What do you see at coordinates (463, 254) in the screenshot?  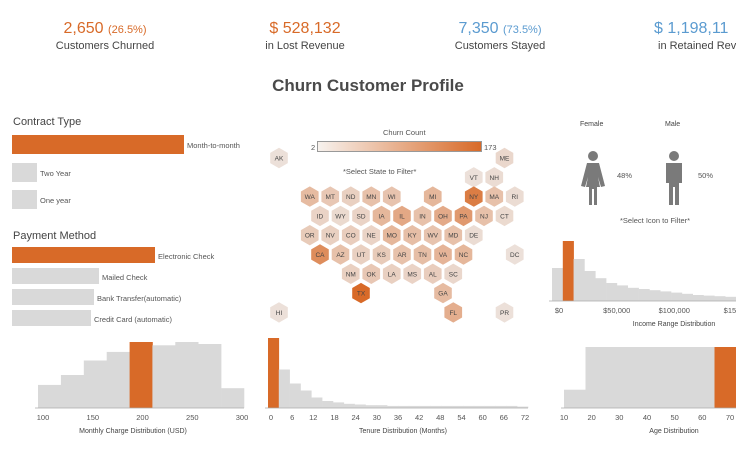 I see `state-nc: NC` at bounding box center [463, 254].